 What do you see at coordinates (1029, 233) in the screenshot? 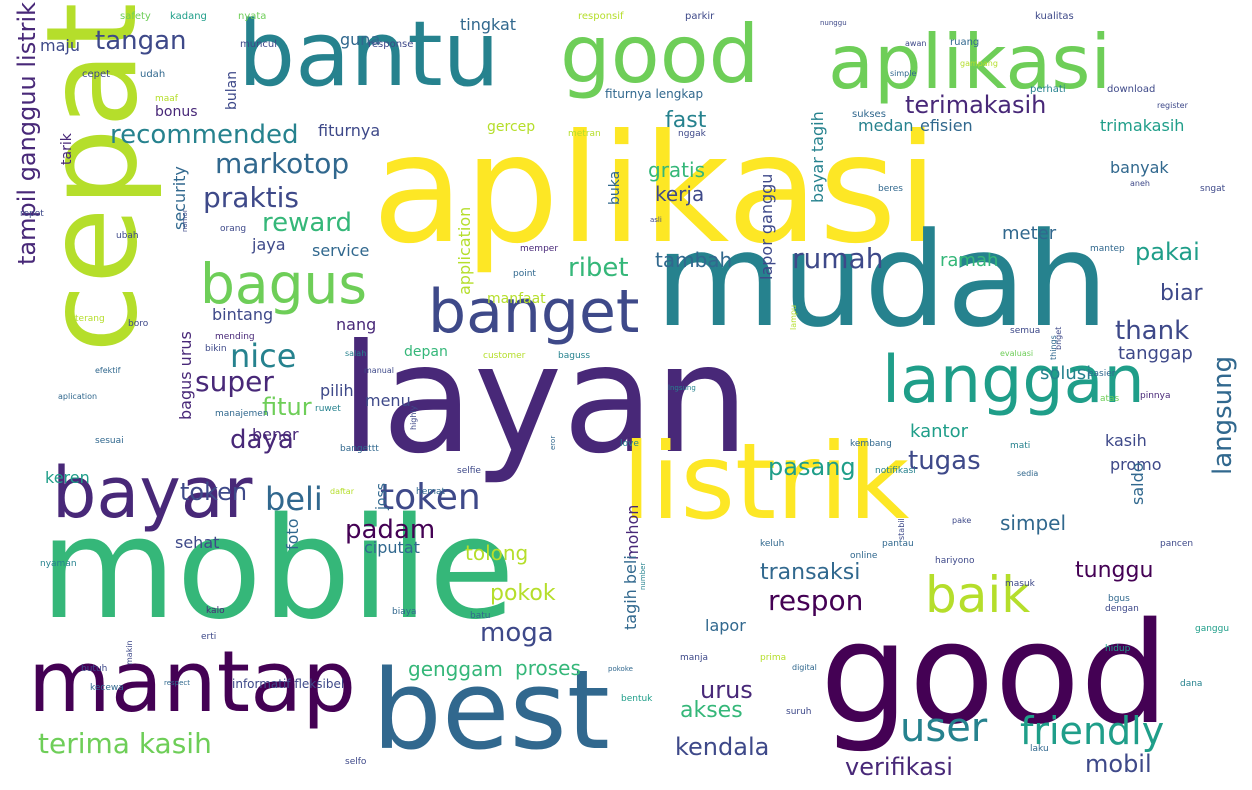
I see `word: meter` at bounding box center [1029, 233].